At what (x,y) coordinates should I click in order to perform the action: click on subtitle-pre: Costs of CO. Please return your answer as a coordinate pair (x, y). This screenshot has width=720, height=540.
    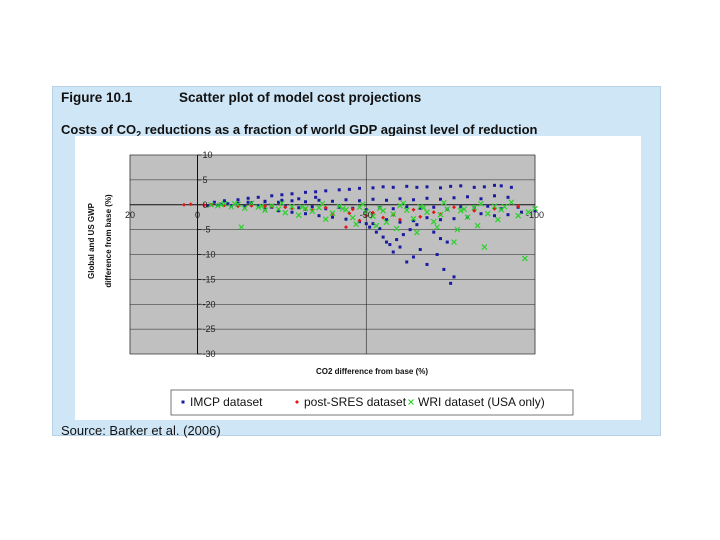
    Looking at the image, I should click on (99, 129).